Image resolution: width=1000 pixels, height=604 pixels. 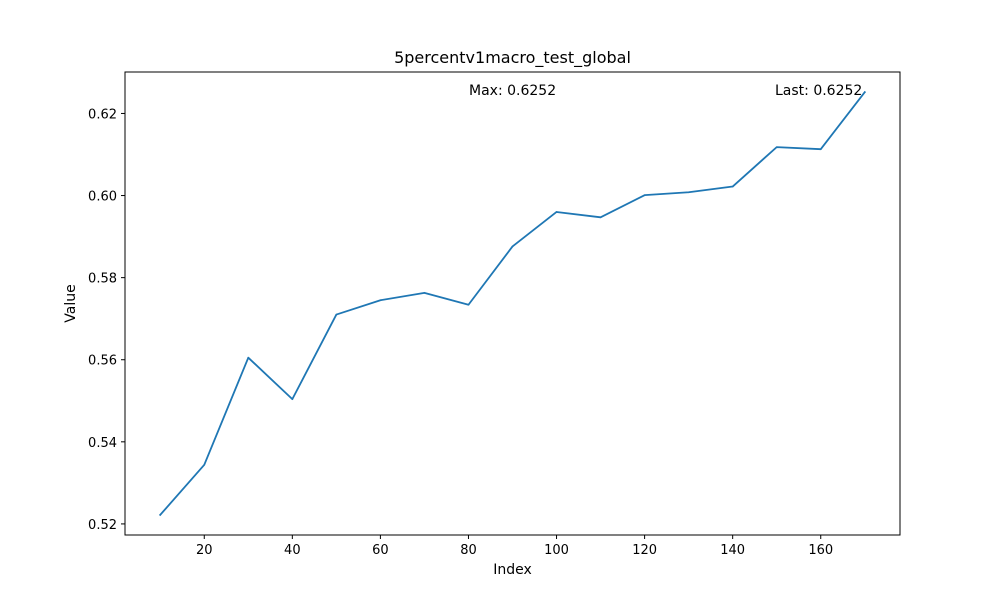 What do you see at coordinates (512, 570) in the screenshot?
I see `x-axis-label: Index` at bounding box center [512, 570].